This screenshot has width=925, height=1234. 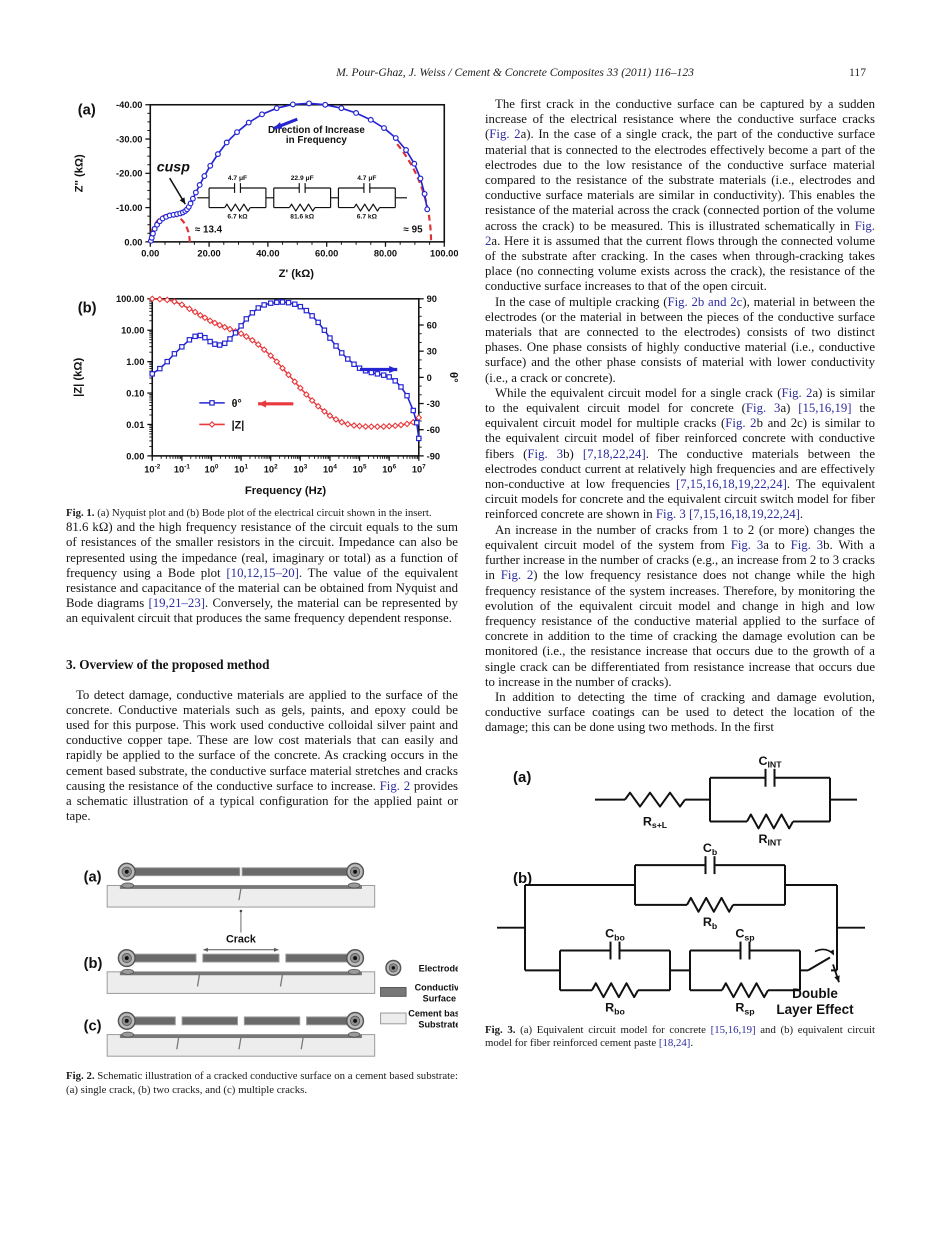 What do you see at coordinates (212, 469) in the screenshot?
I see `svg-text: 100` at bounding box center [212, 469].